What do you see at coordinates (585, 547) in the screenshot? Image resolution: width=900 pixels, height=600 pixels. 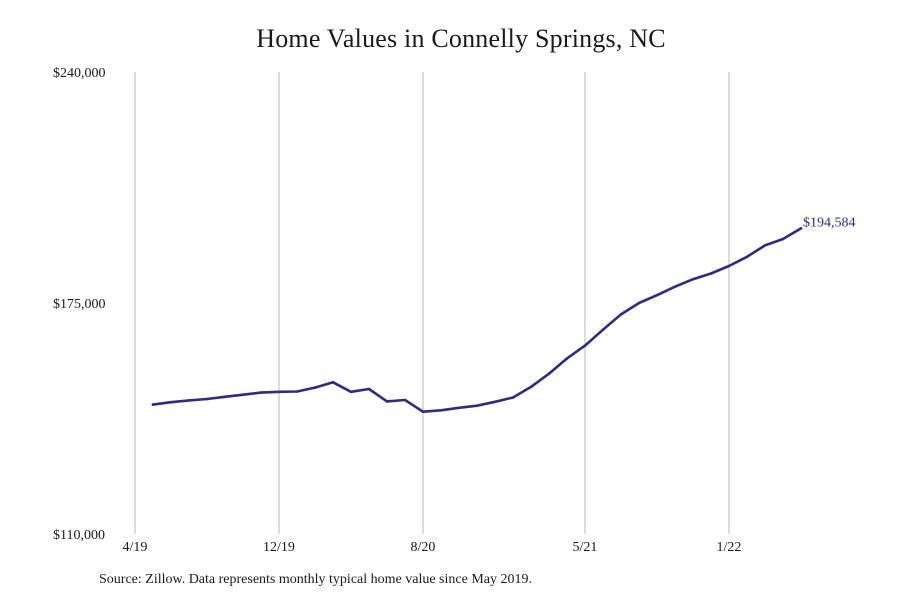 I see `x-tick-label: 5/21` at bounding box center [585, 547].